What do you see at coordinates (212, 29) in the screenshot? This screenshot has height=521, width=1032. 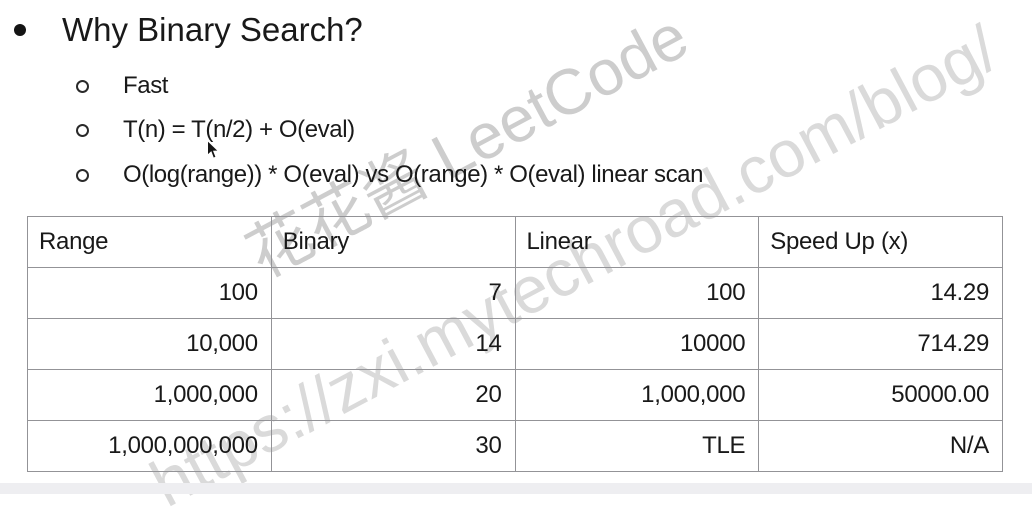 I see `page-title: Why Binary Search?` at bounding box center [212, 29].